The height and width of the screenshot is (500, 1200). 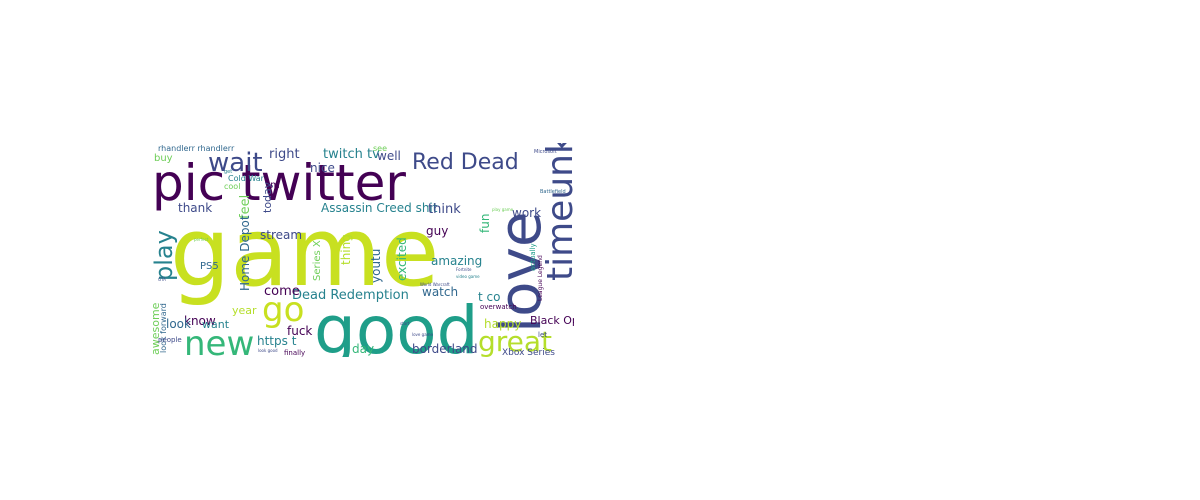 What do you see at coordinates (402, 259) in the screenshot?
I see `word-excited: excited` at bounding box center [402, 259].